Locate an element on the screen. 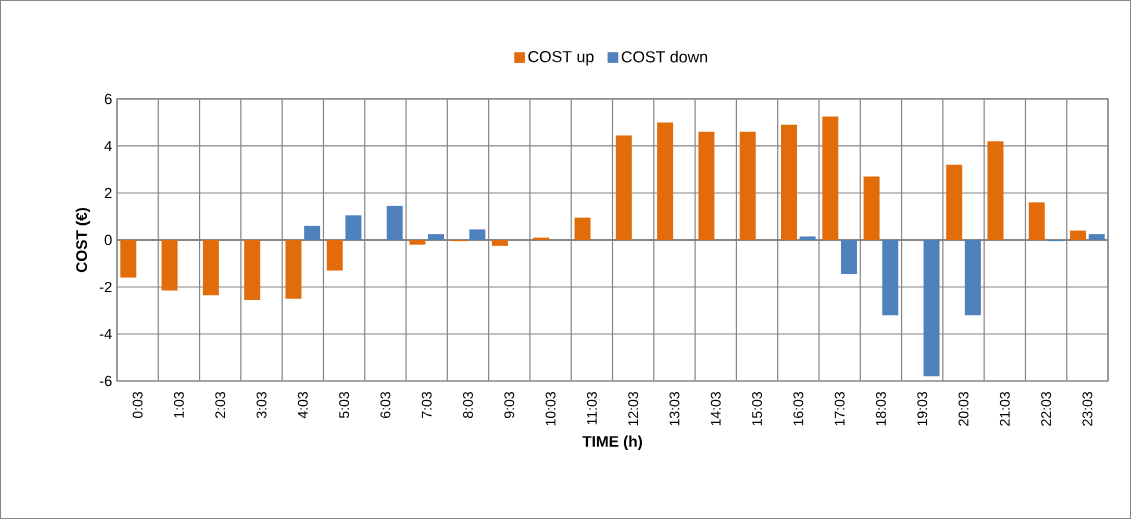 The width and height of the screenshot is (1131, 519). x-tick-label: 23:03 is located at coordinates (1087, 409).